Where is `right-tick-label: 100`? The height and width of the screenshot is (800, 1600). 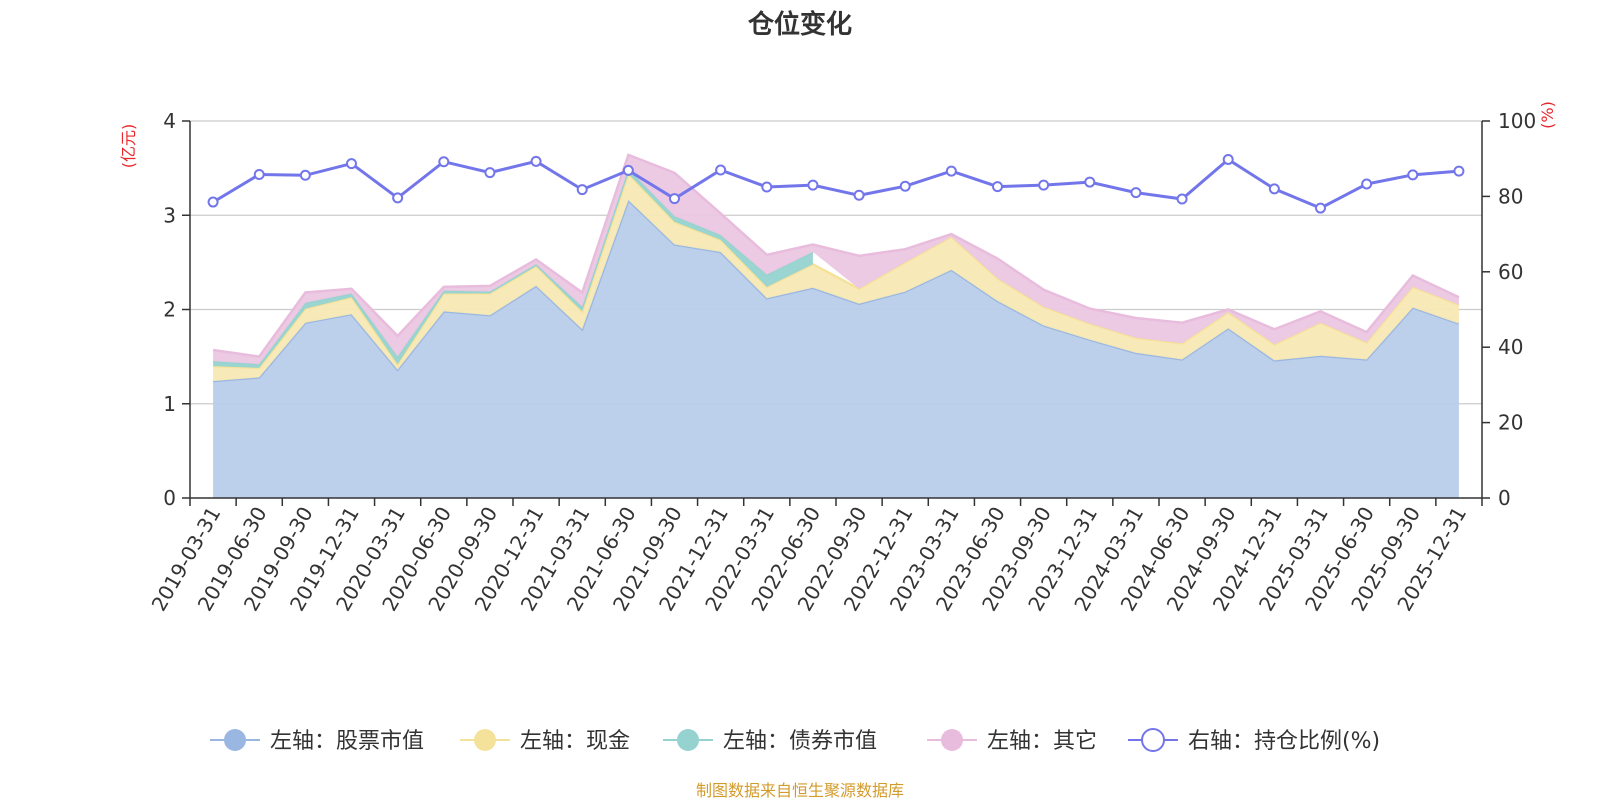
right-tick-label: 100 is located at coordinates (1517, 121).